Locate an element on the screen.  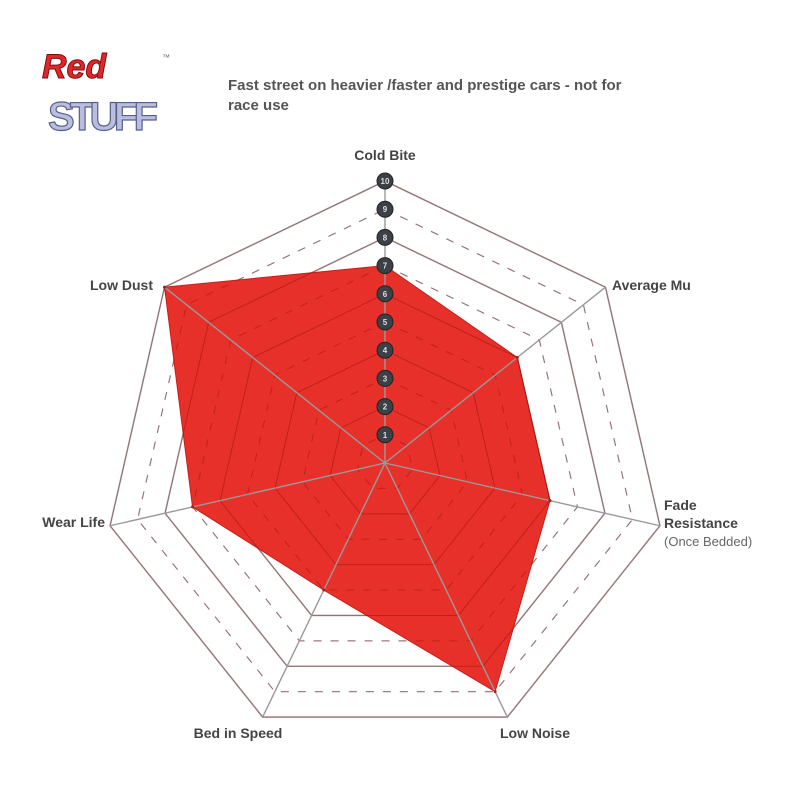
tick-label: 4 is located at coordinates (385, 350).